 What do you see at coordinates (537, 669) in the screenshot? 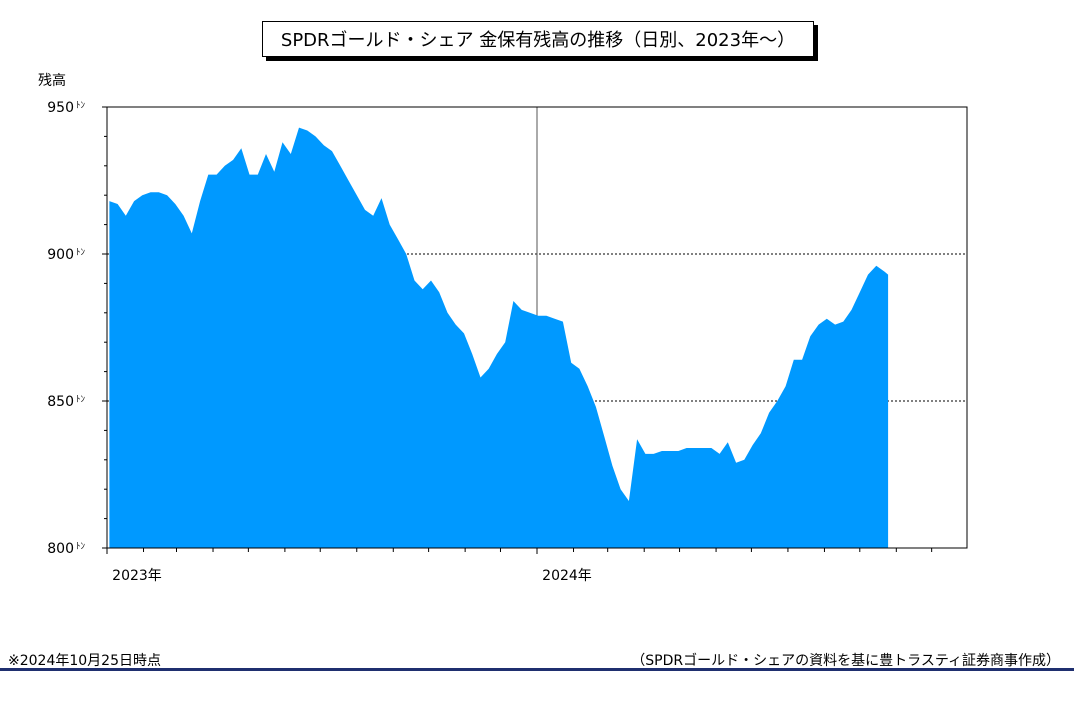
I see `footer-divider` at bounding box center [537, 669].